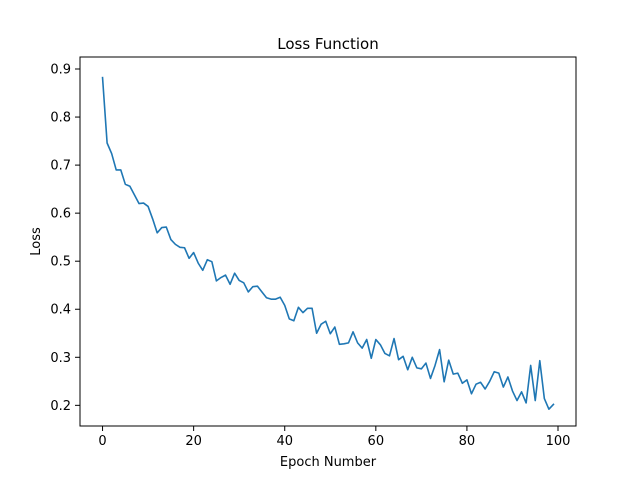  What do you see at coordinates (334, 437) in the screenshot?
I see `x-axis-ticks: 0 20 40 60 80 100` at bounding box center [334, 437].